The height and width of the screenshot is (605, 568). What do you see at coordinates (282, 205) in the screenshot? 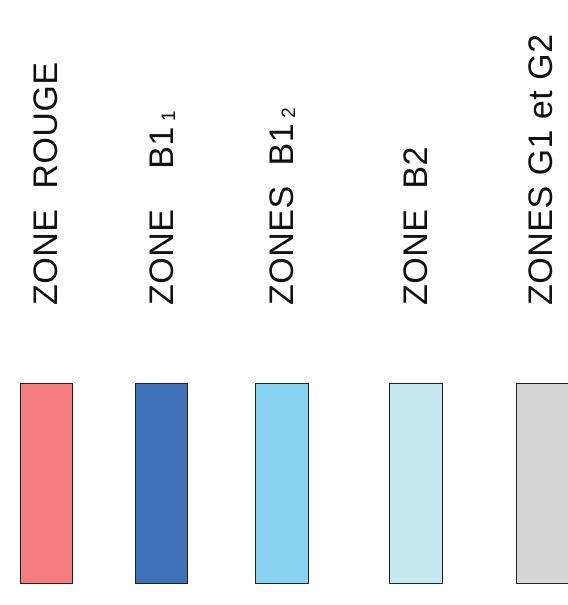
I see `legend-label: ZONES B12` at bounding box center [282, 205].